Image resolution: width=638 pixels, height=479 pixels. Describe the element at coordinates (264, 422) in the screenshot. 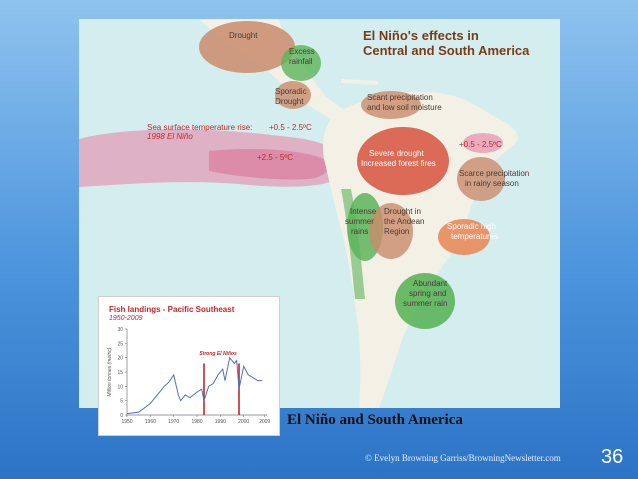

I see `chart-x-tick-label: 2009` at that location.